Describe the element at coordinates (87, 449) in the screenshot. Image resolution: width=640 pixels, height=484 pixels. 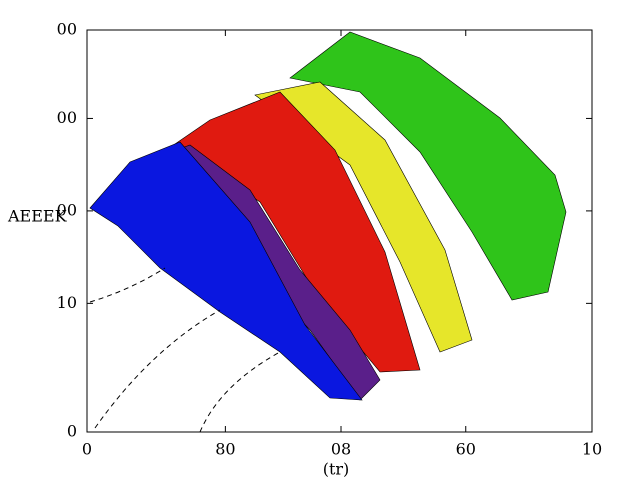
I see `x-tick-label: 0` at that location.